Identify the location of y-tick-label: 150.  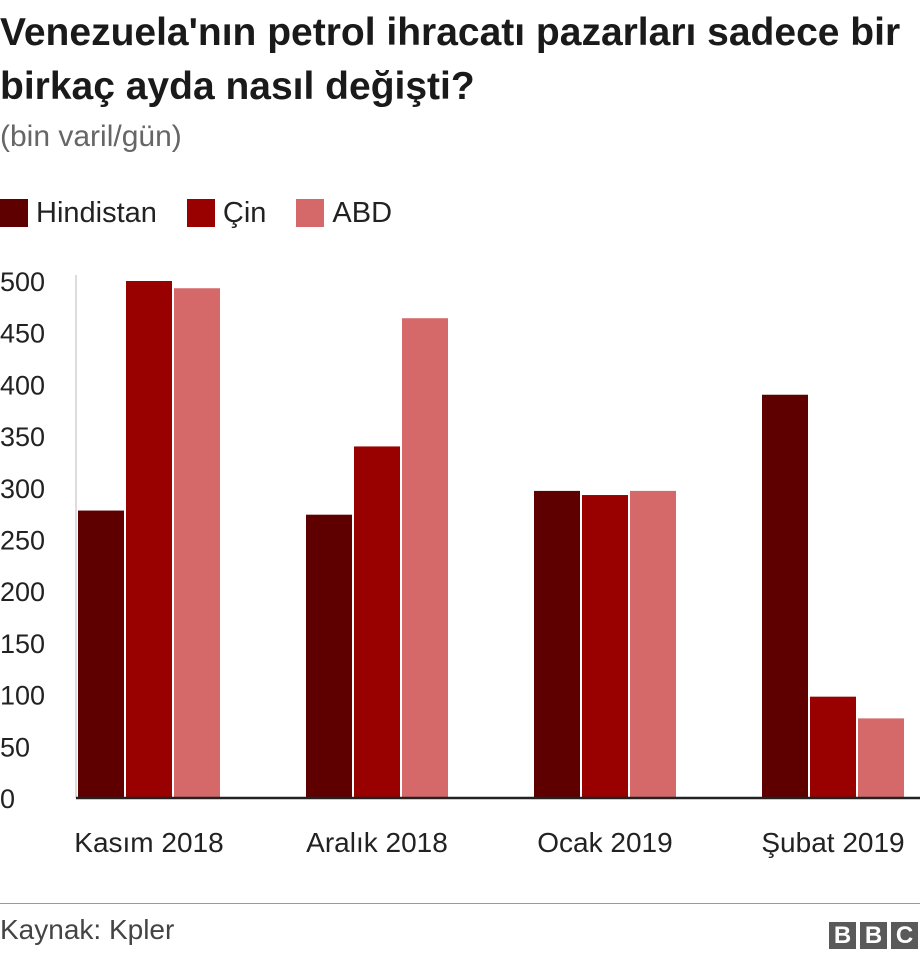
(22, 644).